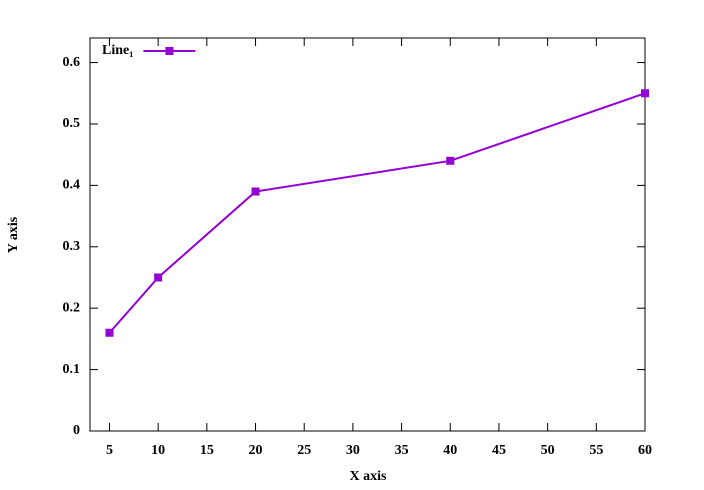 The image size is (704, 490). What do you see at coordinates (353, 450) in the screenshot?
I see `x-tick-label: 30` at bounding box center [353, 450].